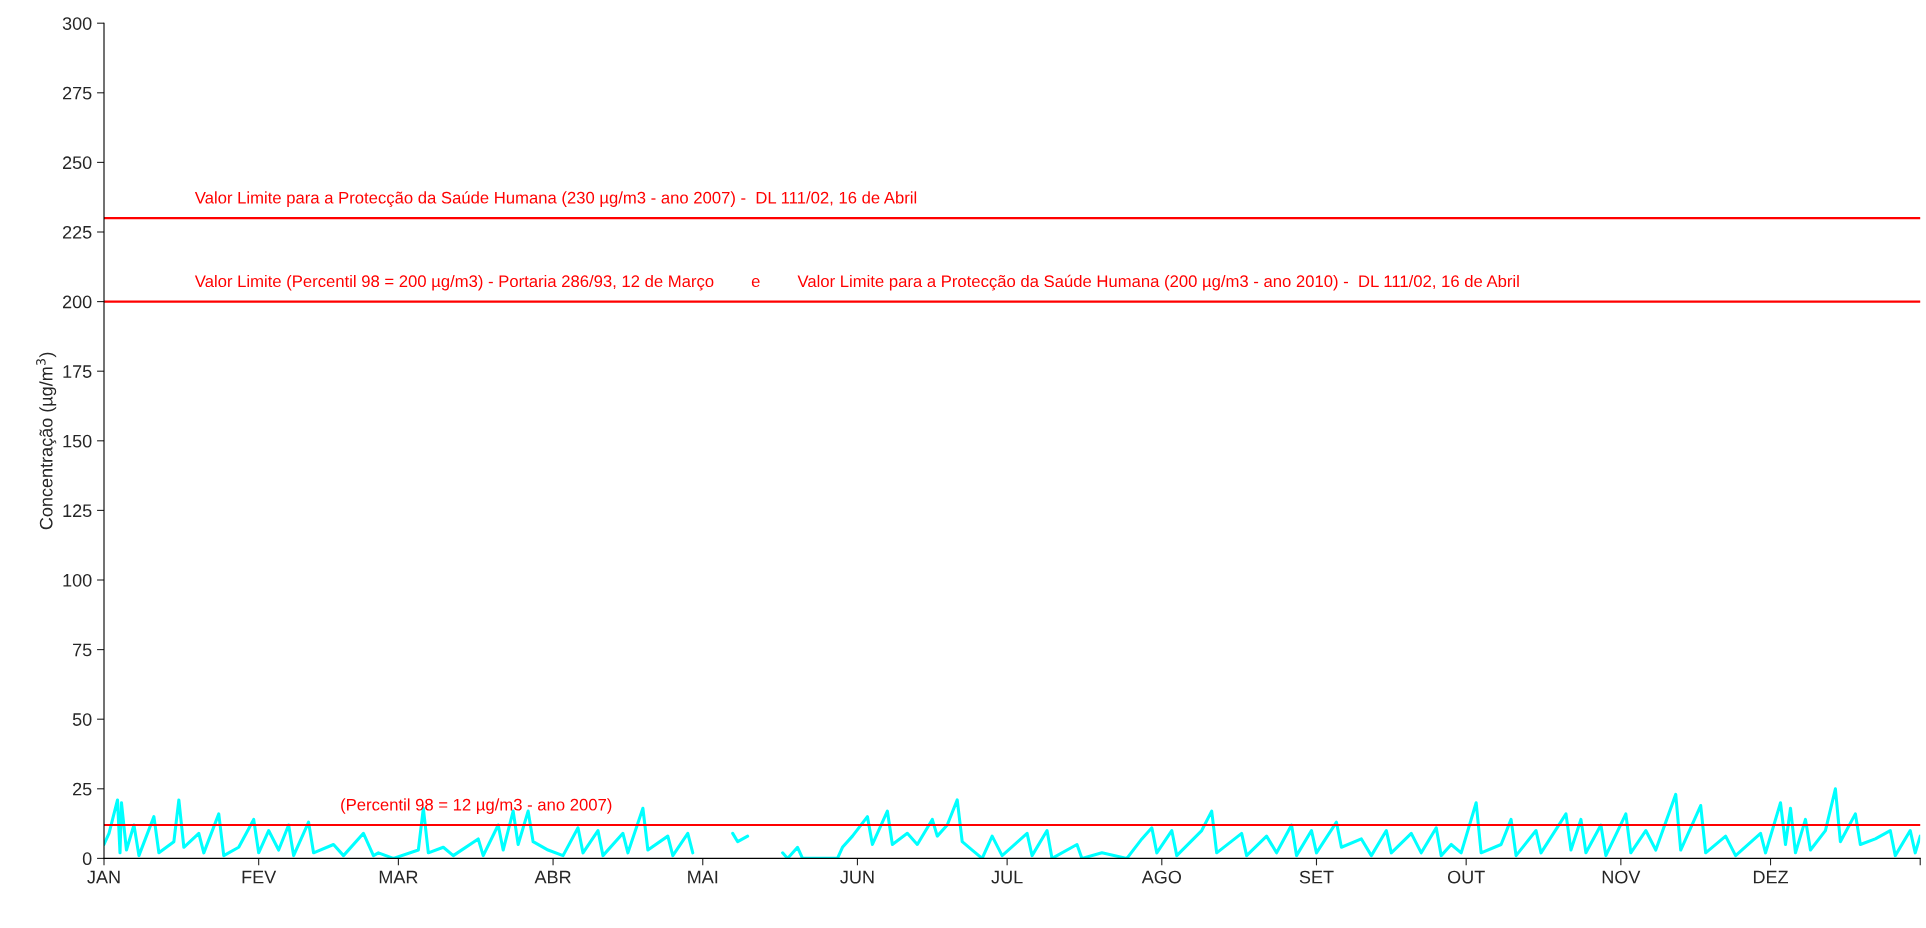  Describe the element at coordinates (259, 877) in the screenshot. I see `x-tick-label: FEV` at that location.